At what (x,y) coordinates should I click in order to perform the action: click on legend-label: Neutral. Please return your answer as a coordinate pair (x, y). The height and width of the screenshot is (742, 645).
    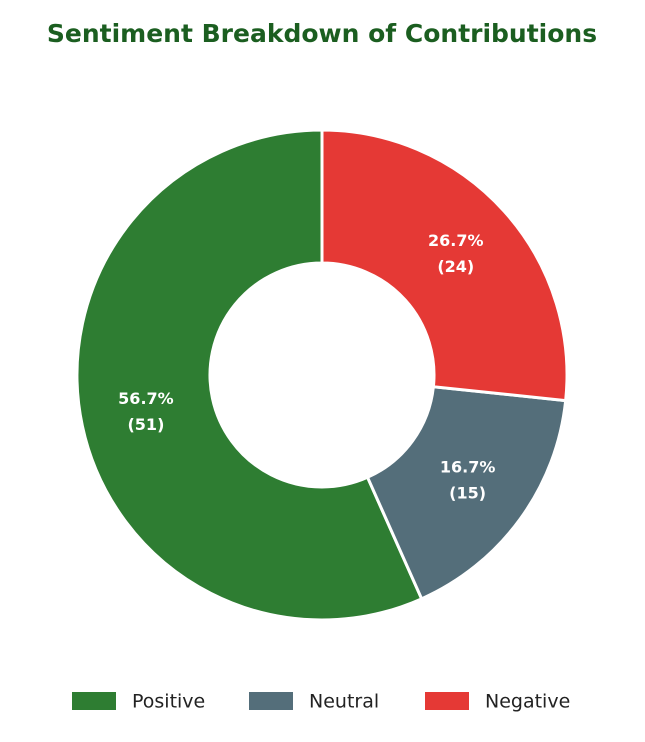
    Looking at the image, I should click on (344, 702).